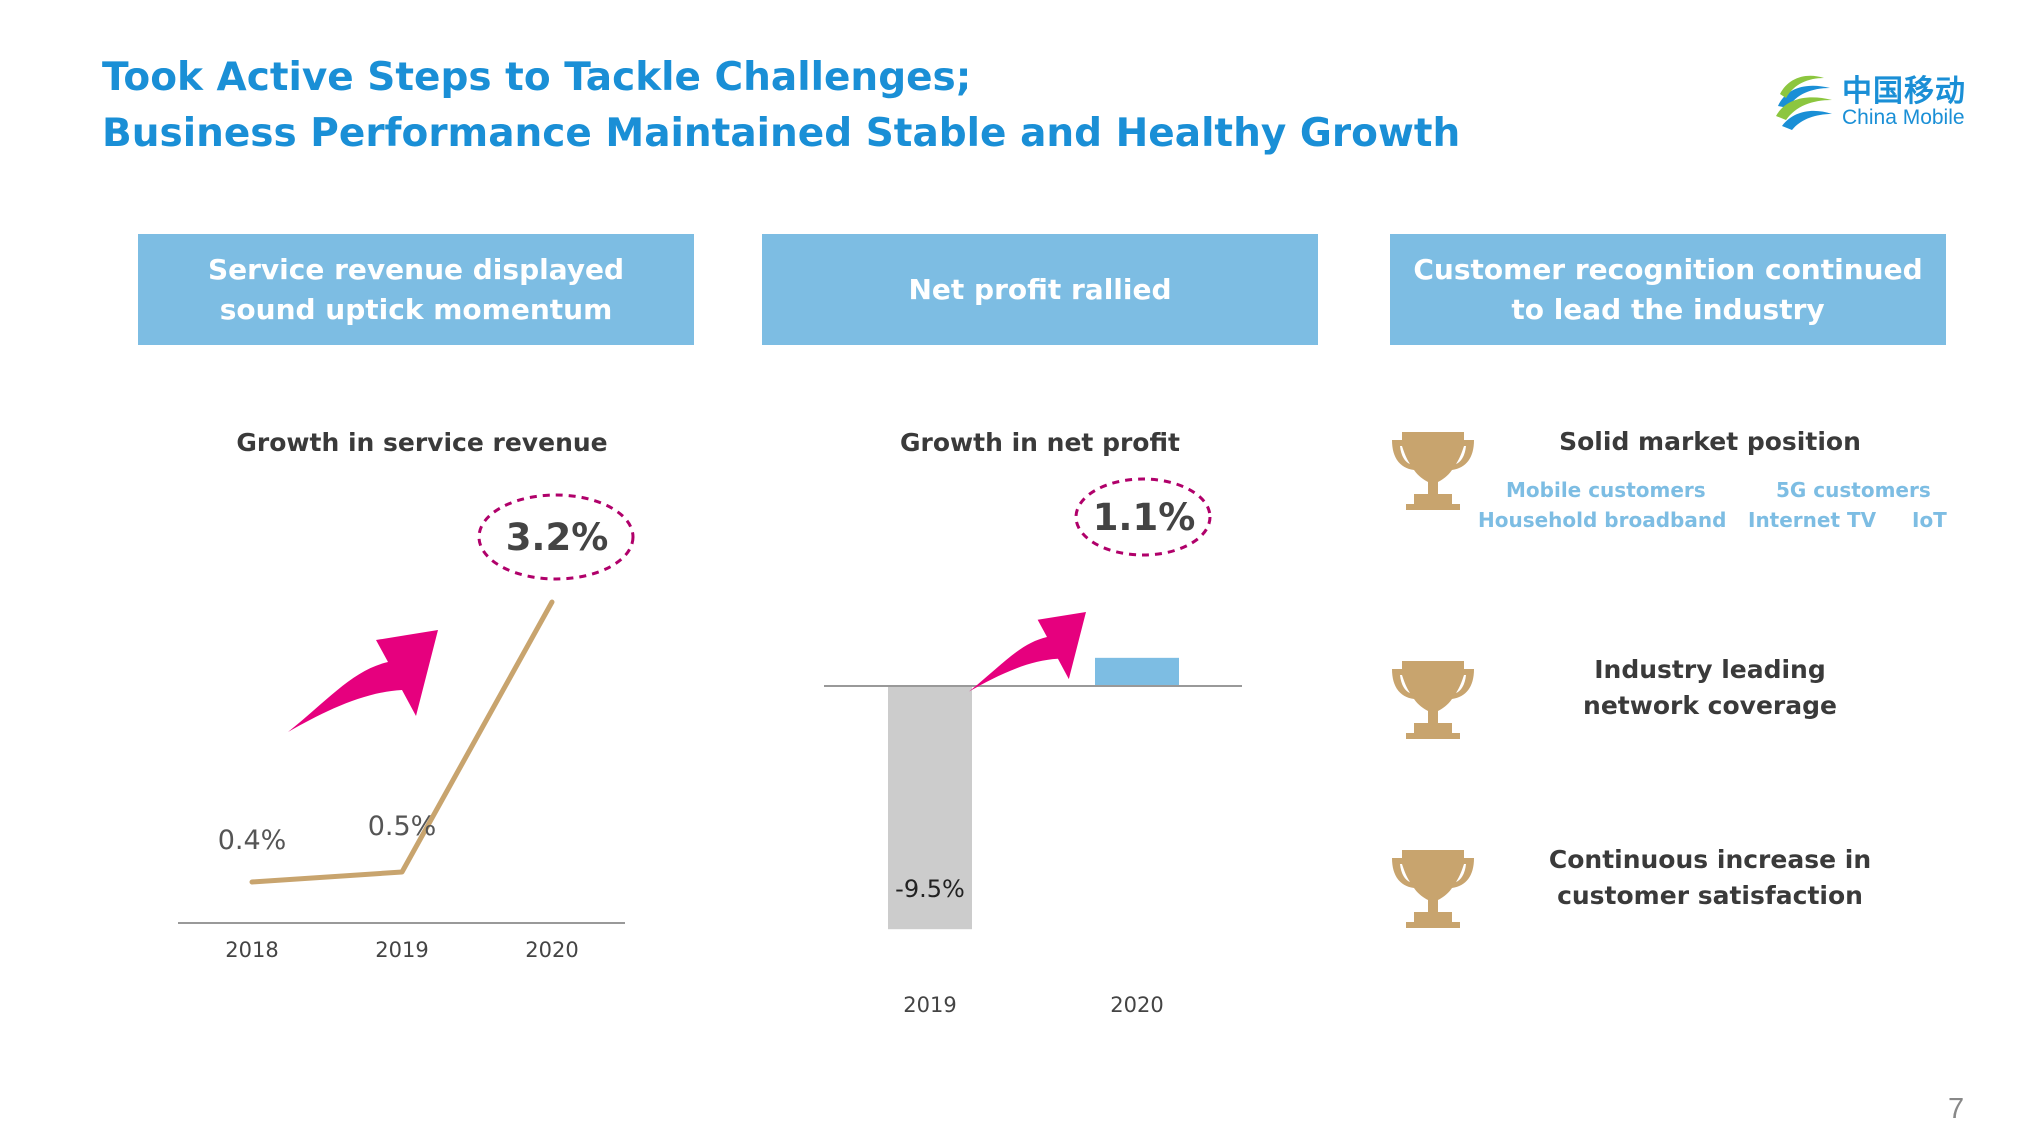 This screenshot has height=1146, width=2038. What do you see at coordinates (251, 950) in the screenshot?
I see `x-tick-label-2018: 2018` at bounding box center [251, 950].